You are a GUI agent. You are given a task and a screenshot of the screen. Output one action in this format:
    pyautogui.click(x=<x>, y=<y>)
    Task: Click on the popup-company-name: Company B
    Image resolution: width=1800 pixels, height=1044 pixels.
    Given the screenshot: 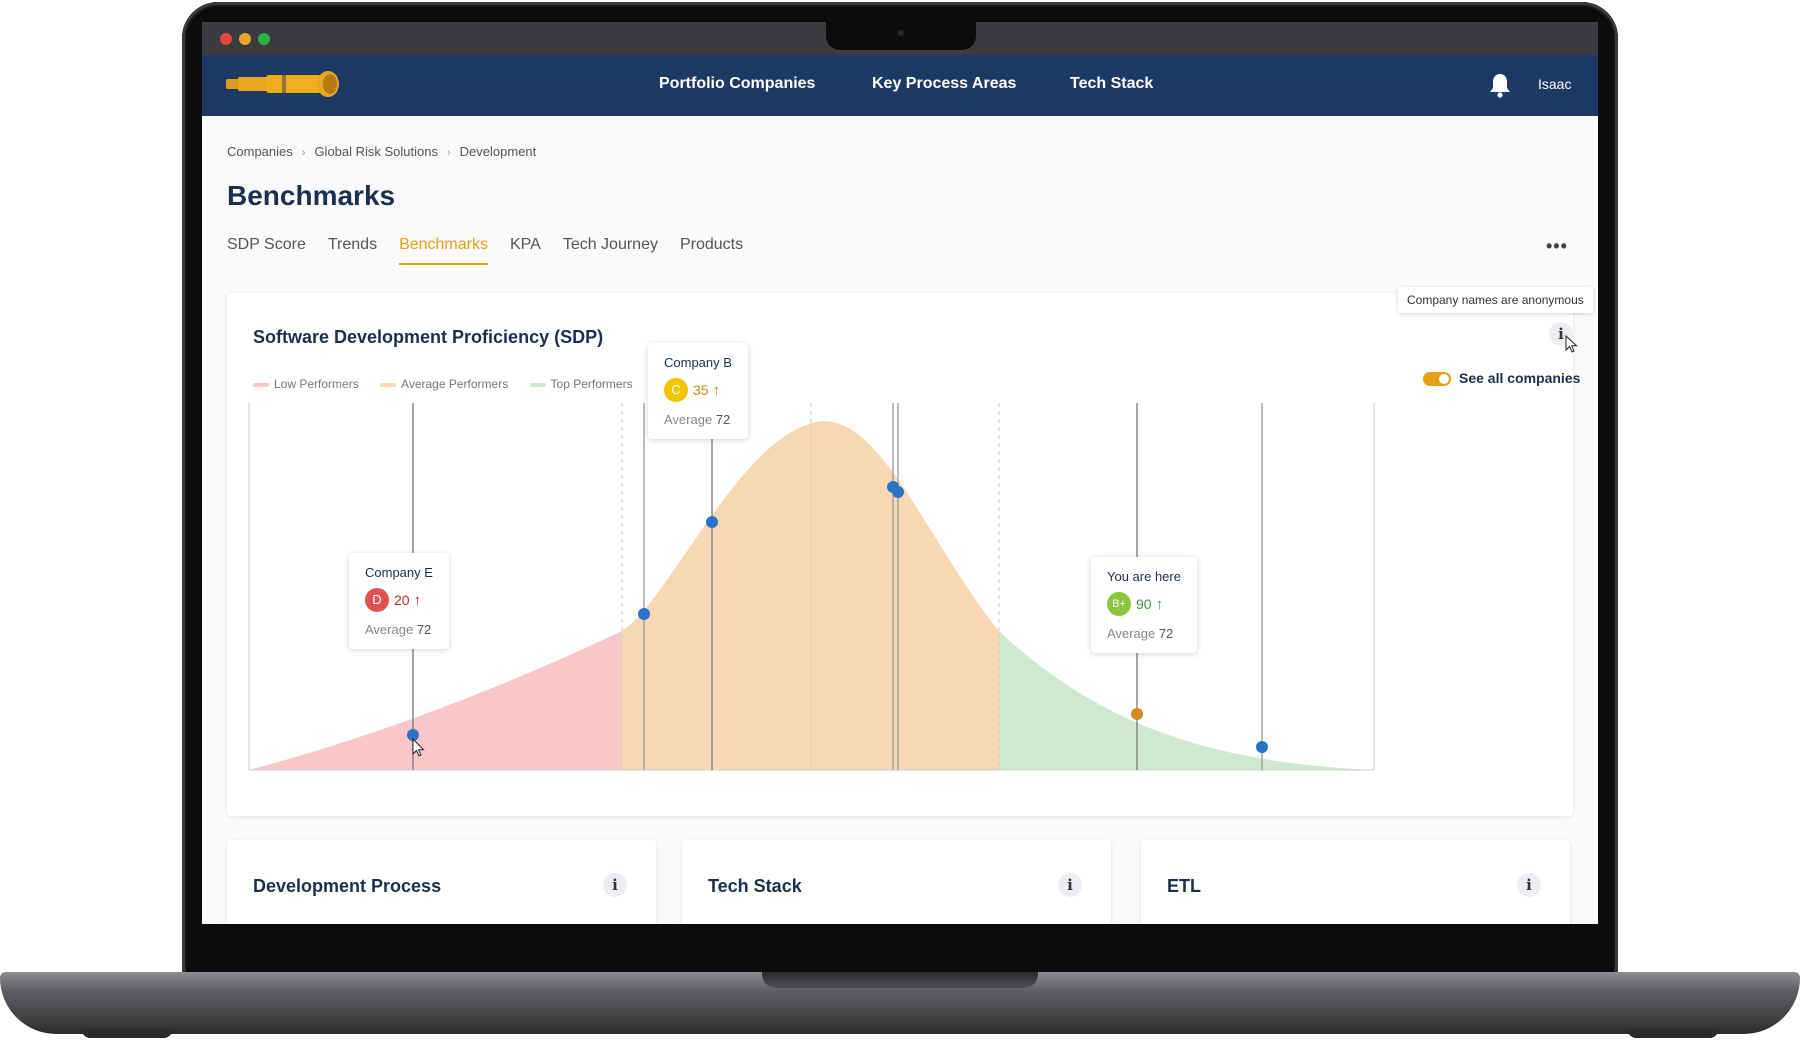 What is the action you would take?
    pyautogui.click(x=698, y=362)
    